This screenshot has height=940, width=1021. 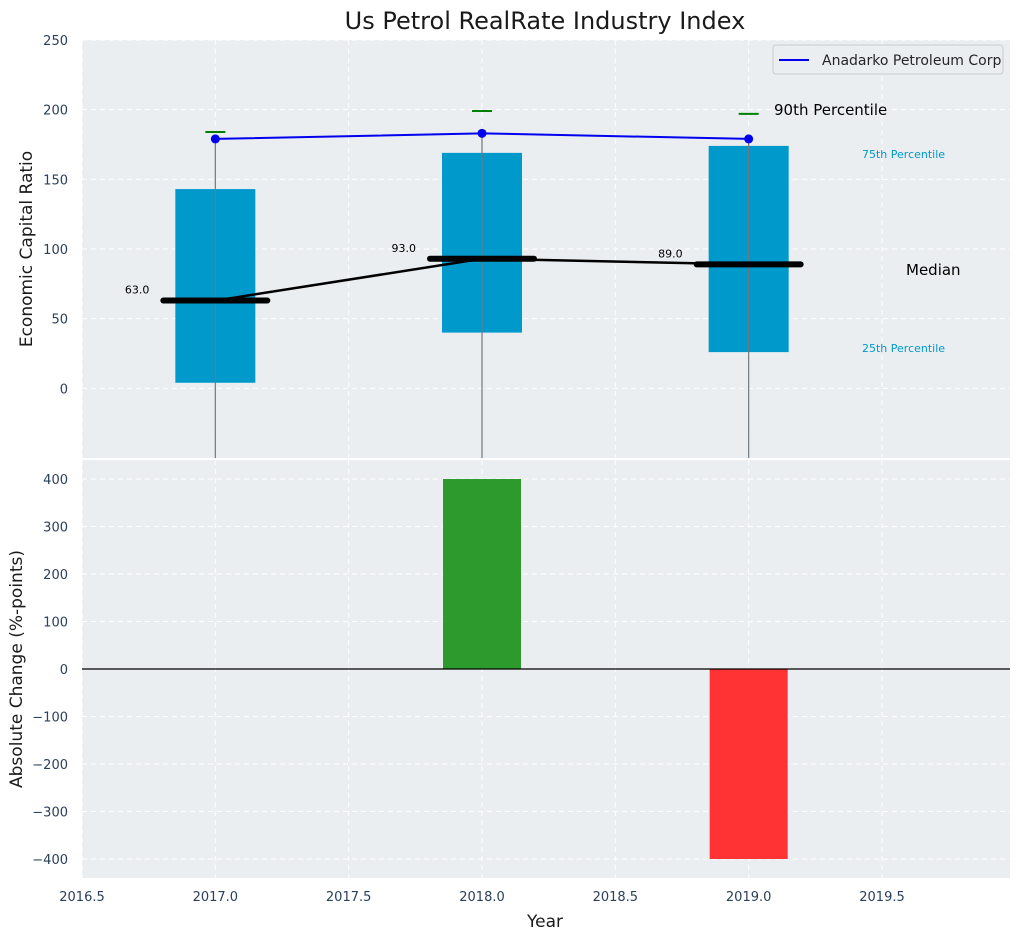 I want to click on legend: Anadarko Petroleum Corp, so click(x=888, y=59).